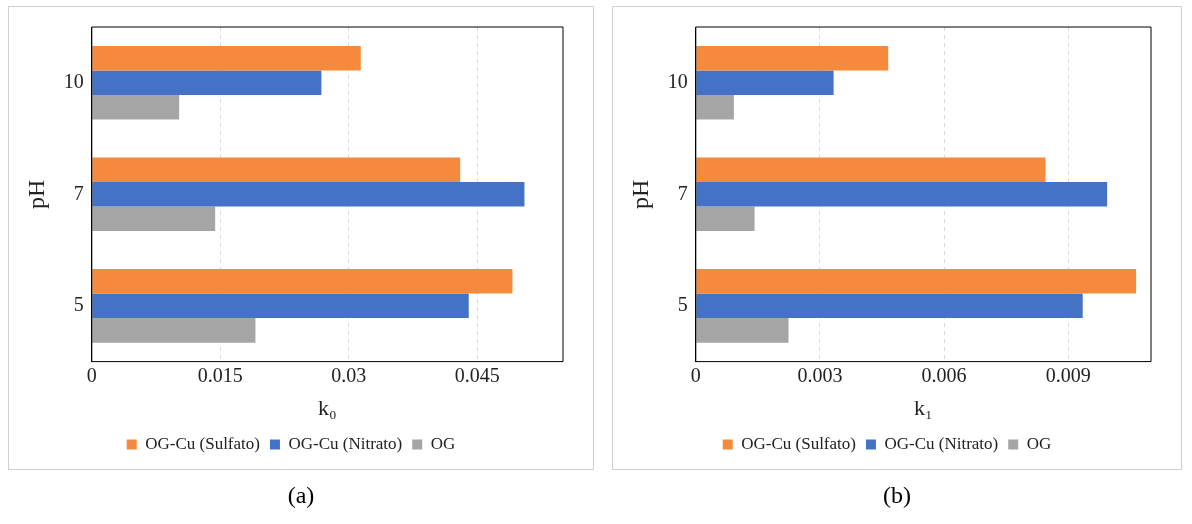 The width and height of the screenshot is (1192, 524). What do you see at coordinates (944, 374) in the screenshot?
I see `x-tick-label: 0.006` at bounding box center [944, 374].